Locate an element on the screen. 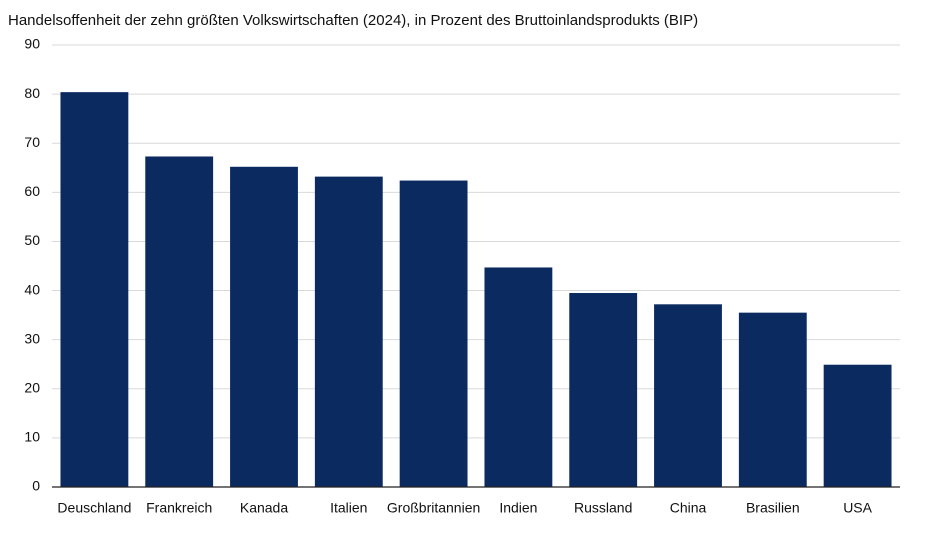 The image size is (929, 533). x-tick-label: Großbritannien is located at coordinates (433, 508).